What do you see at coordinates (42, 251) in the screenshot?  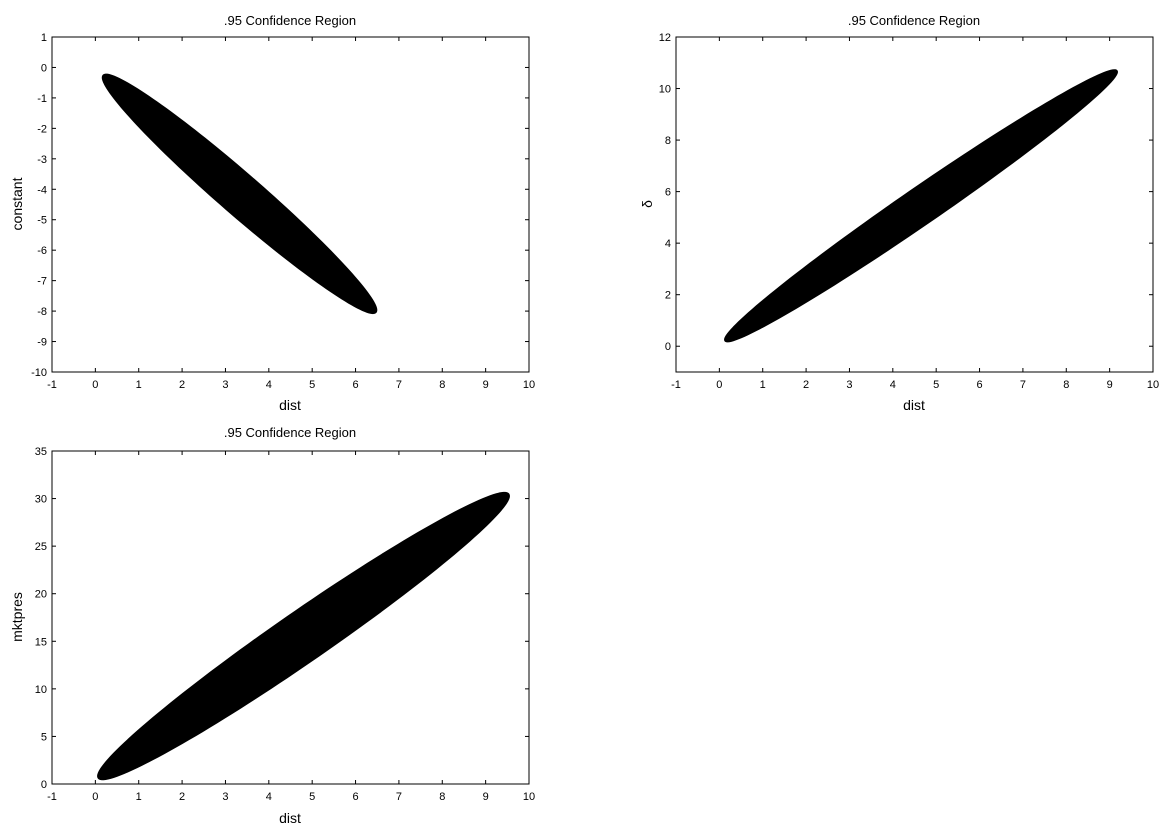 I see `y-tick-label: -6` at bounding box center [42, 251].